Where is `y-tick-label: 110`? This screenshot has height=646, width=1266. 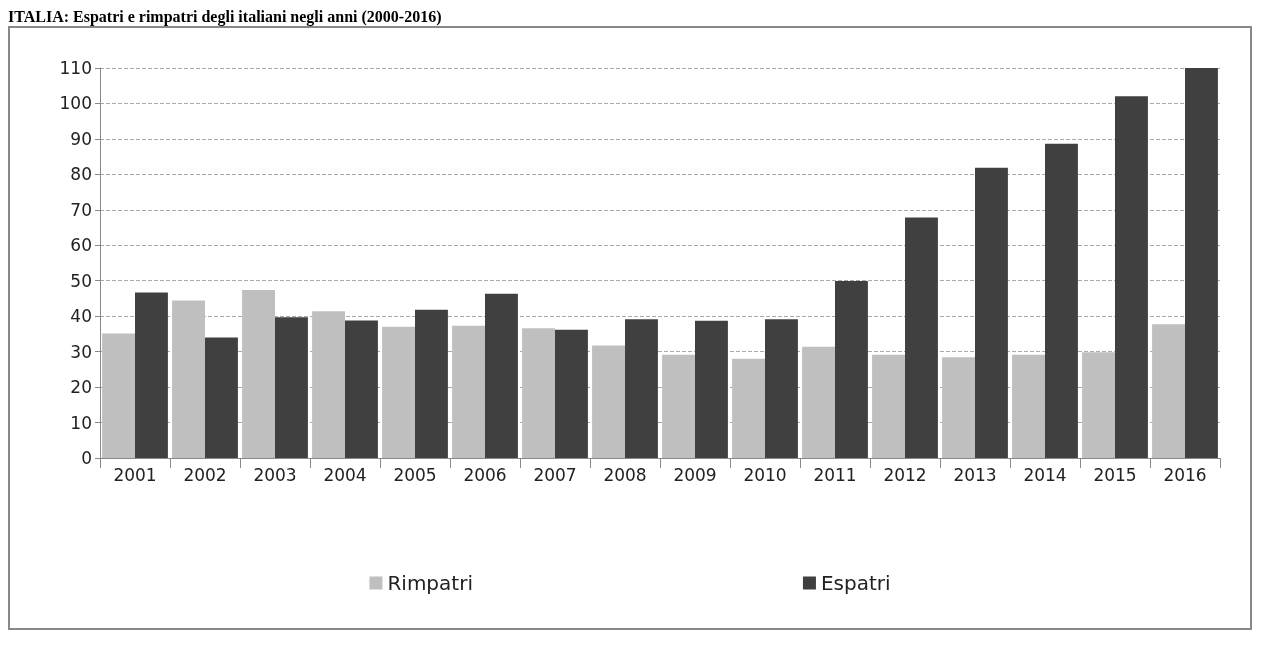 y-tick-label: 110 is located at coordinates (75, 68).